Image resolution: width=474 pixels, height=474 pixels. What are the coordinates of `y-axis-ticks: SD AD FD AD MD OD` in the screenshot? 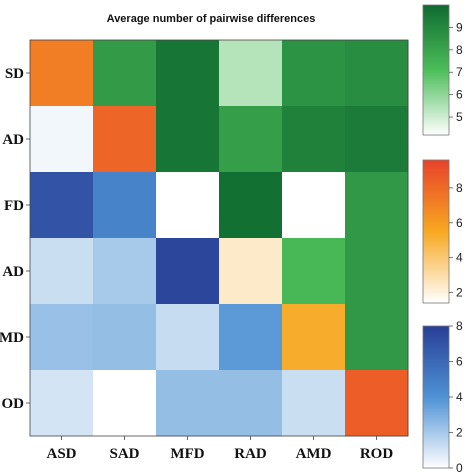 It's located at (15, 239).